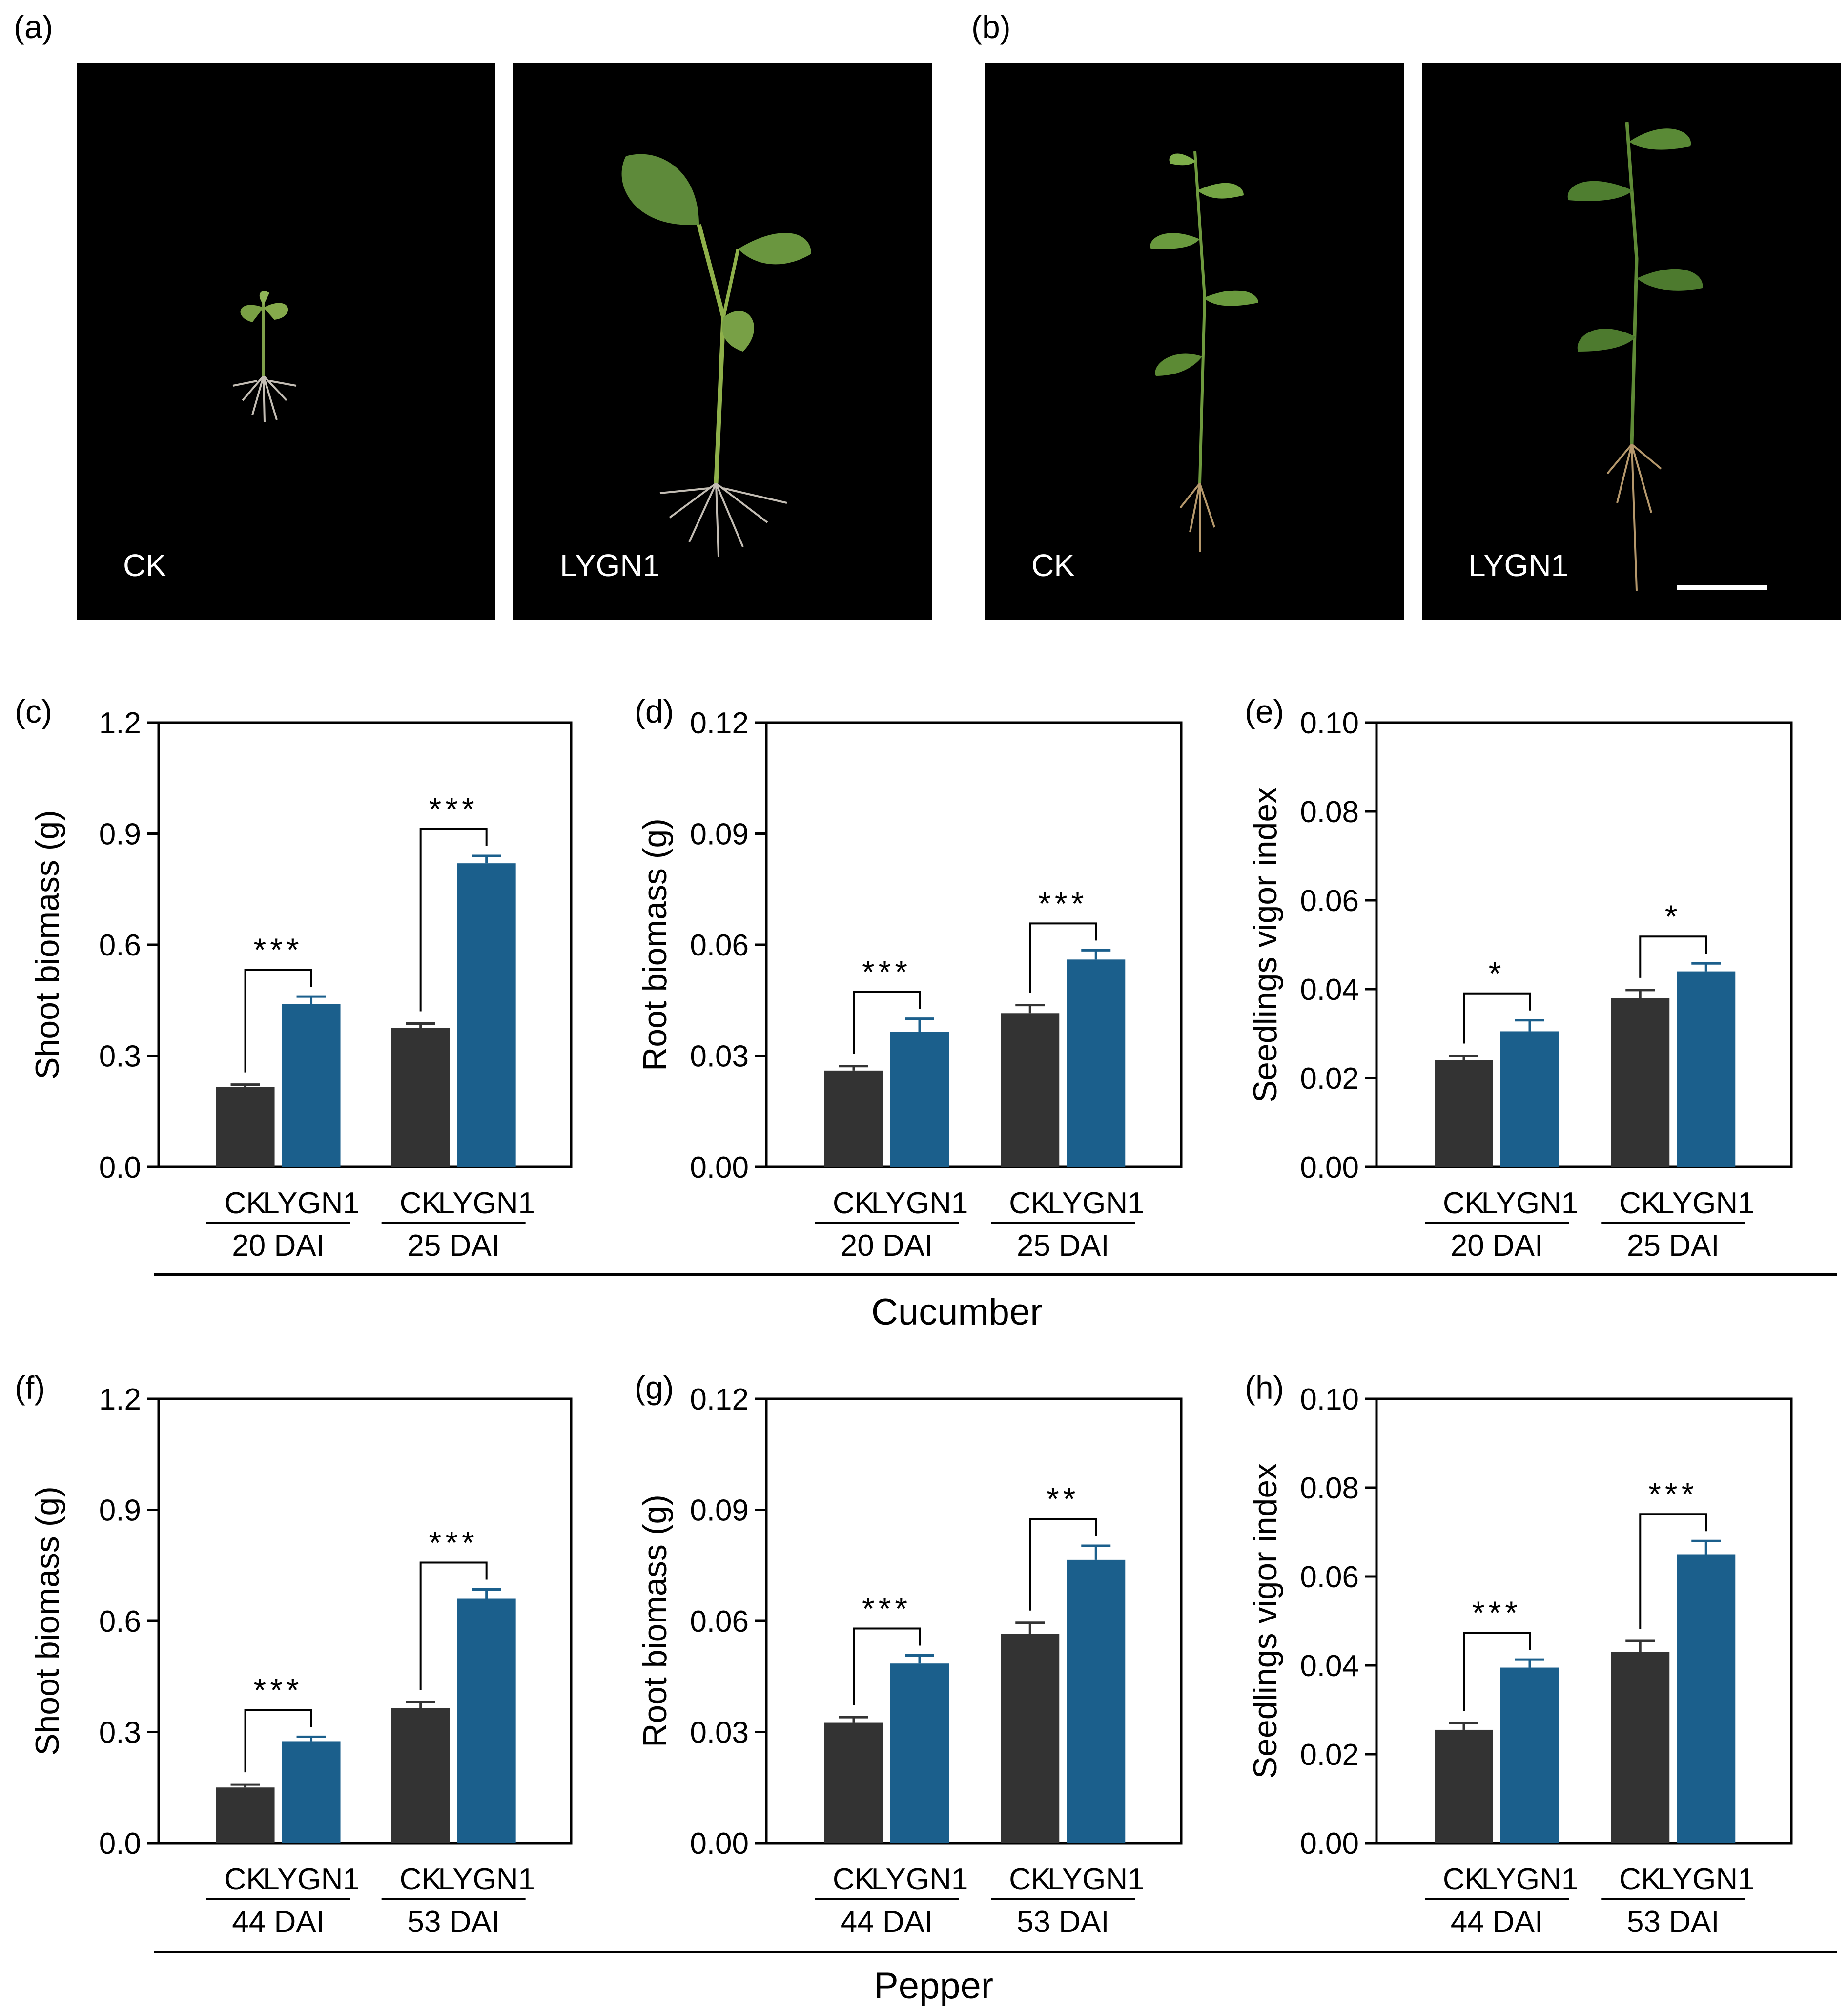 The image size is (1848, 2013). What do you see at coordinates (120, 1511) in the screenshot?
I see `y-tick-label: 0.9` at bounding box center [120, 1511].